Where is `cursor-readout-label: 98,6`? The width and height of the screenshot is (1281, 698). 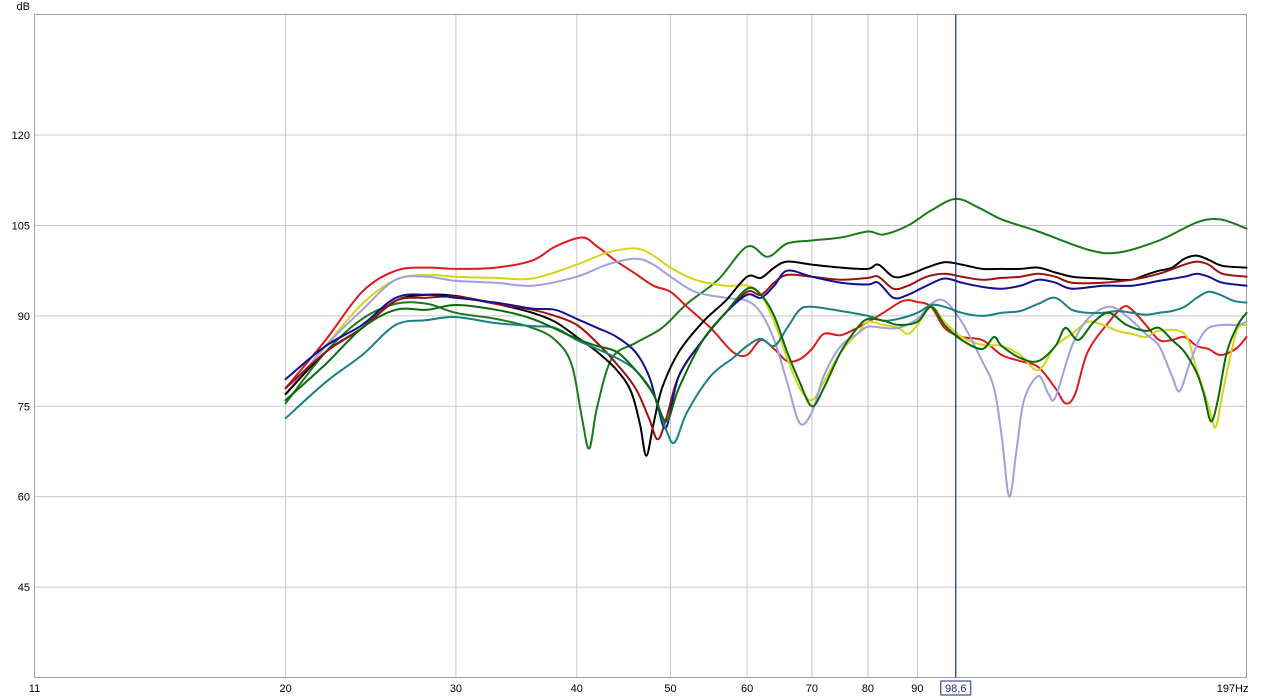
cursor-readout-label: 98,6 is located at coordinates (955, 689).